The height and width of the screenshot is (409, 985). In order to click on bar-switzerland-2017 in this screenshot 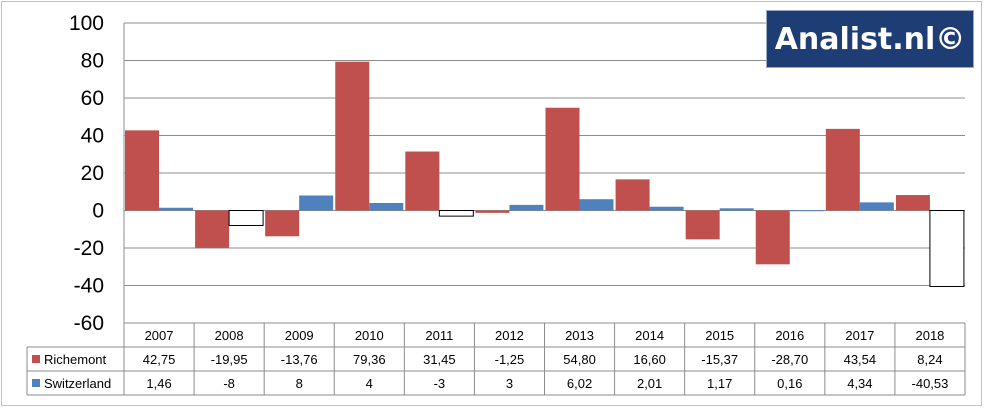, I will do `click(876, 206)`.